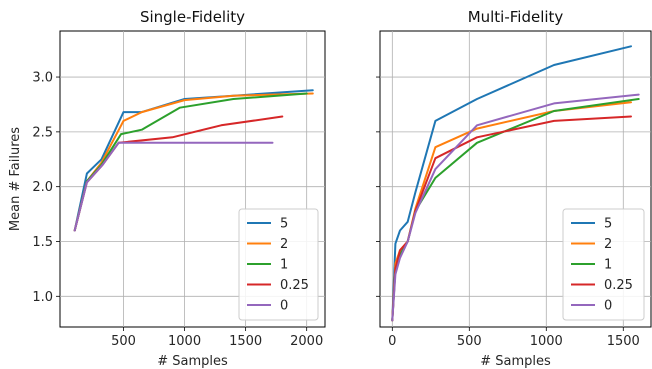  I want to click on single-fidelity-legend: 5 2 1 0.25 0, so click(278, 264).